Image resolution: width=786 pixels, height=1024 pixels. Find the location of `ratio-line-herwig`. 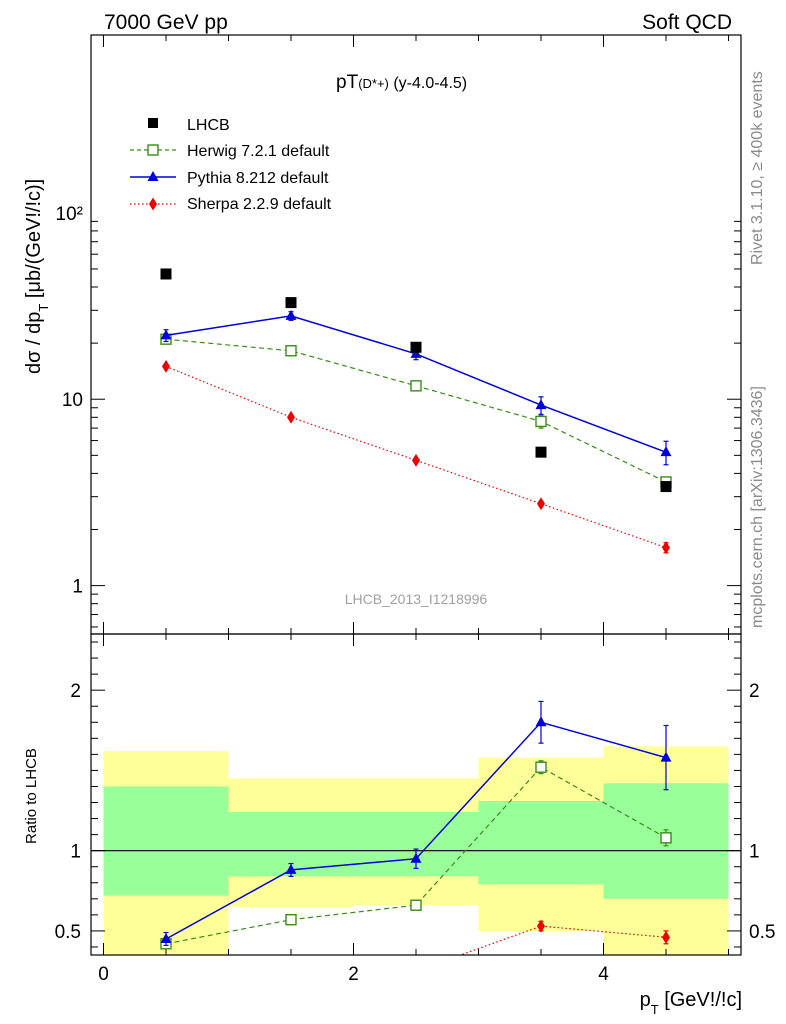

ratio-line-herwig is located at coordinates (416, 855).